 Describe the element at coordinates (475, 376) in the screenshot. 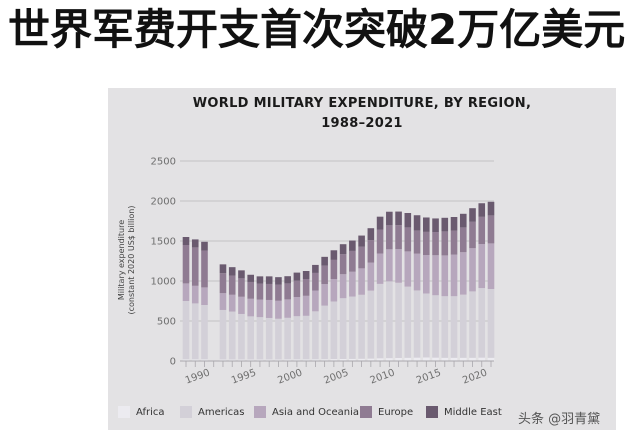

I see `x-tick-label: 2020` at that location.